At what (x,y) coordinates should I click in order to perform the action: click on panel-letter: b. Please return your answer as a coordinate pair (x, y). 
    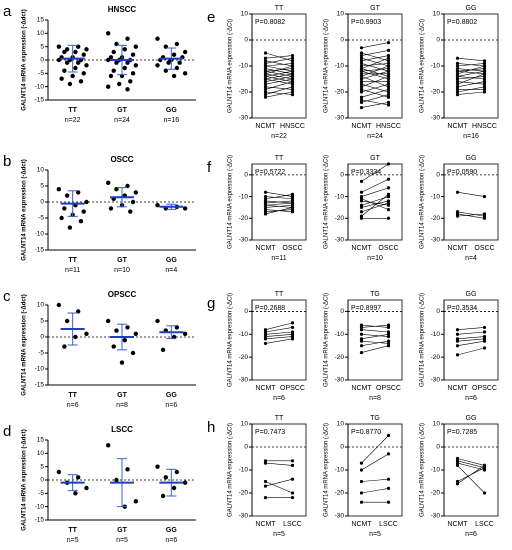
    Looking at the image, I should click on (7, 161).